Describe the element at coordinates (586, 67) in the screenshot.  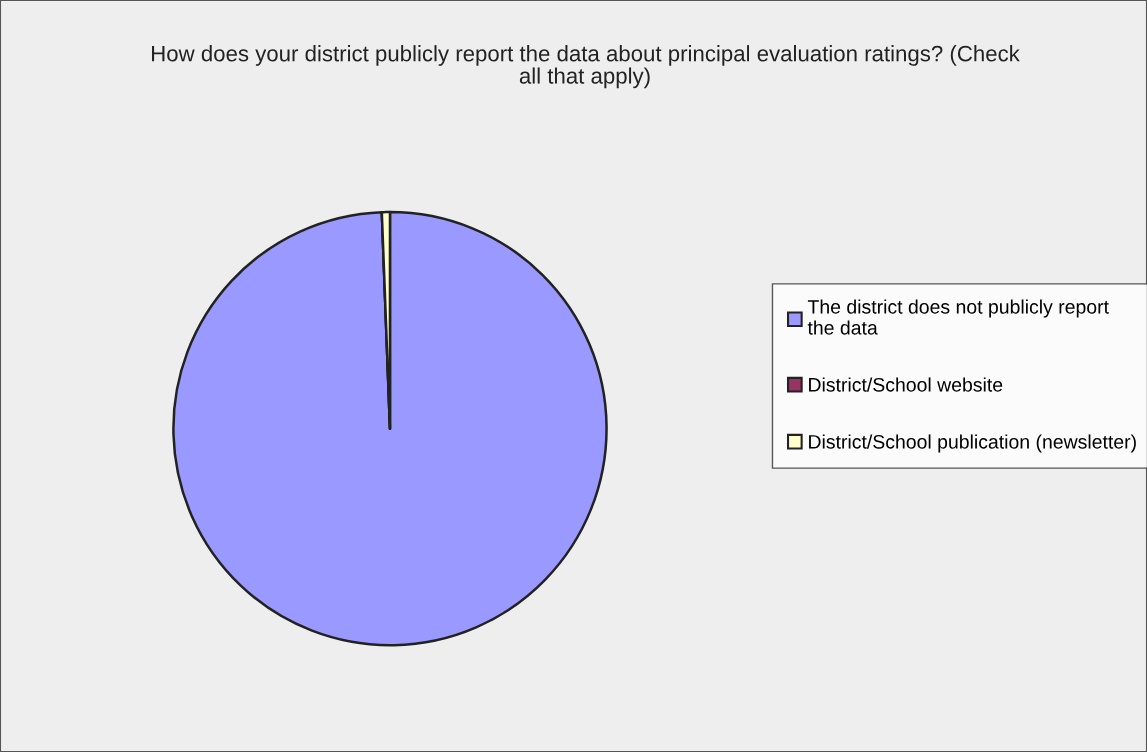
I see `chart-title: How does your district publicly report the data about principal evaluation ratings? (Check all that apply)` at that location.